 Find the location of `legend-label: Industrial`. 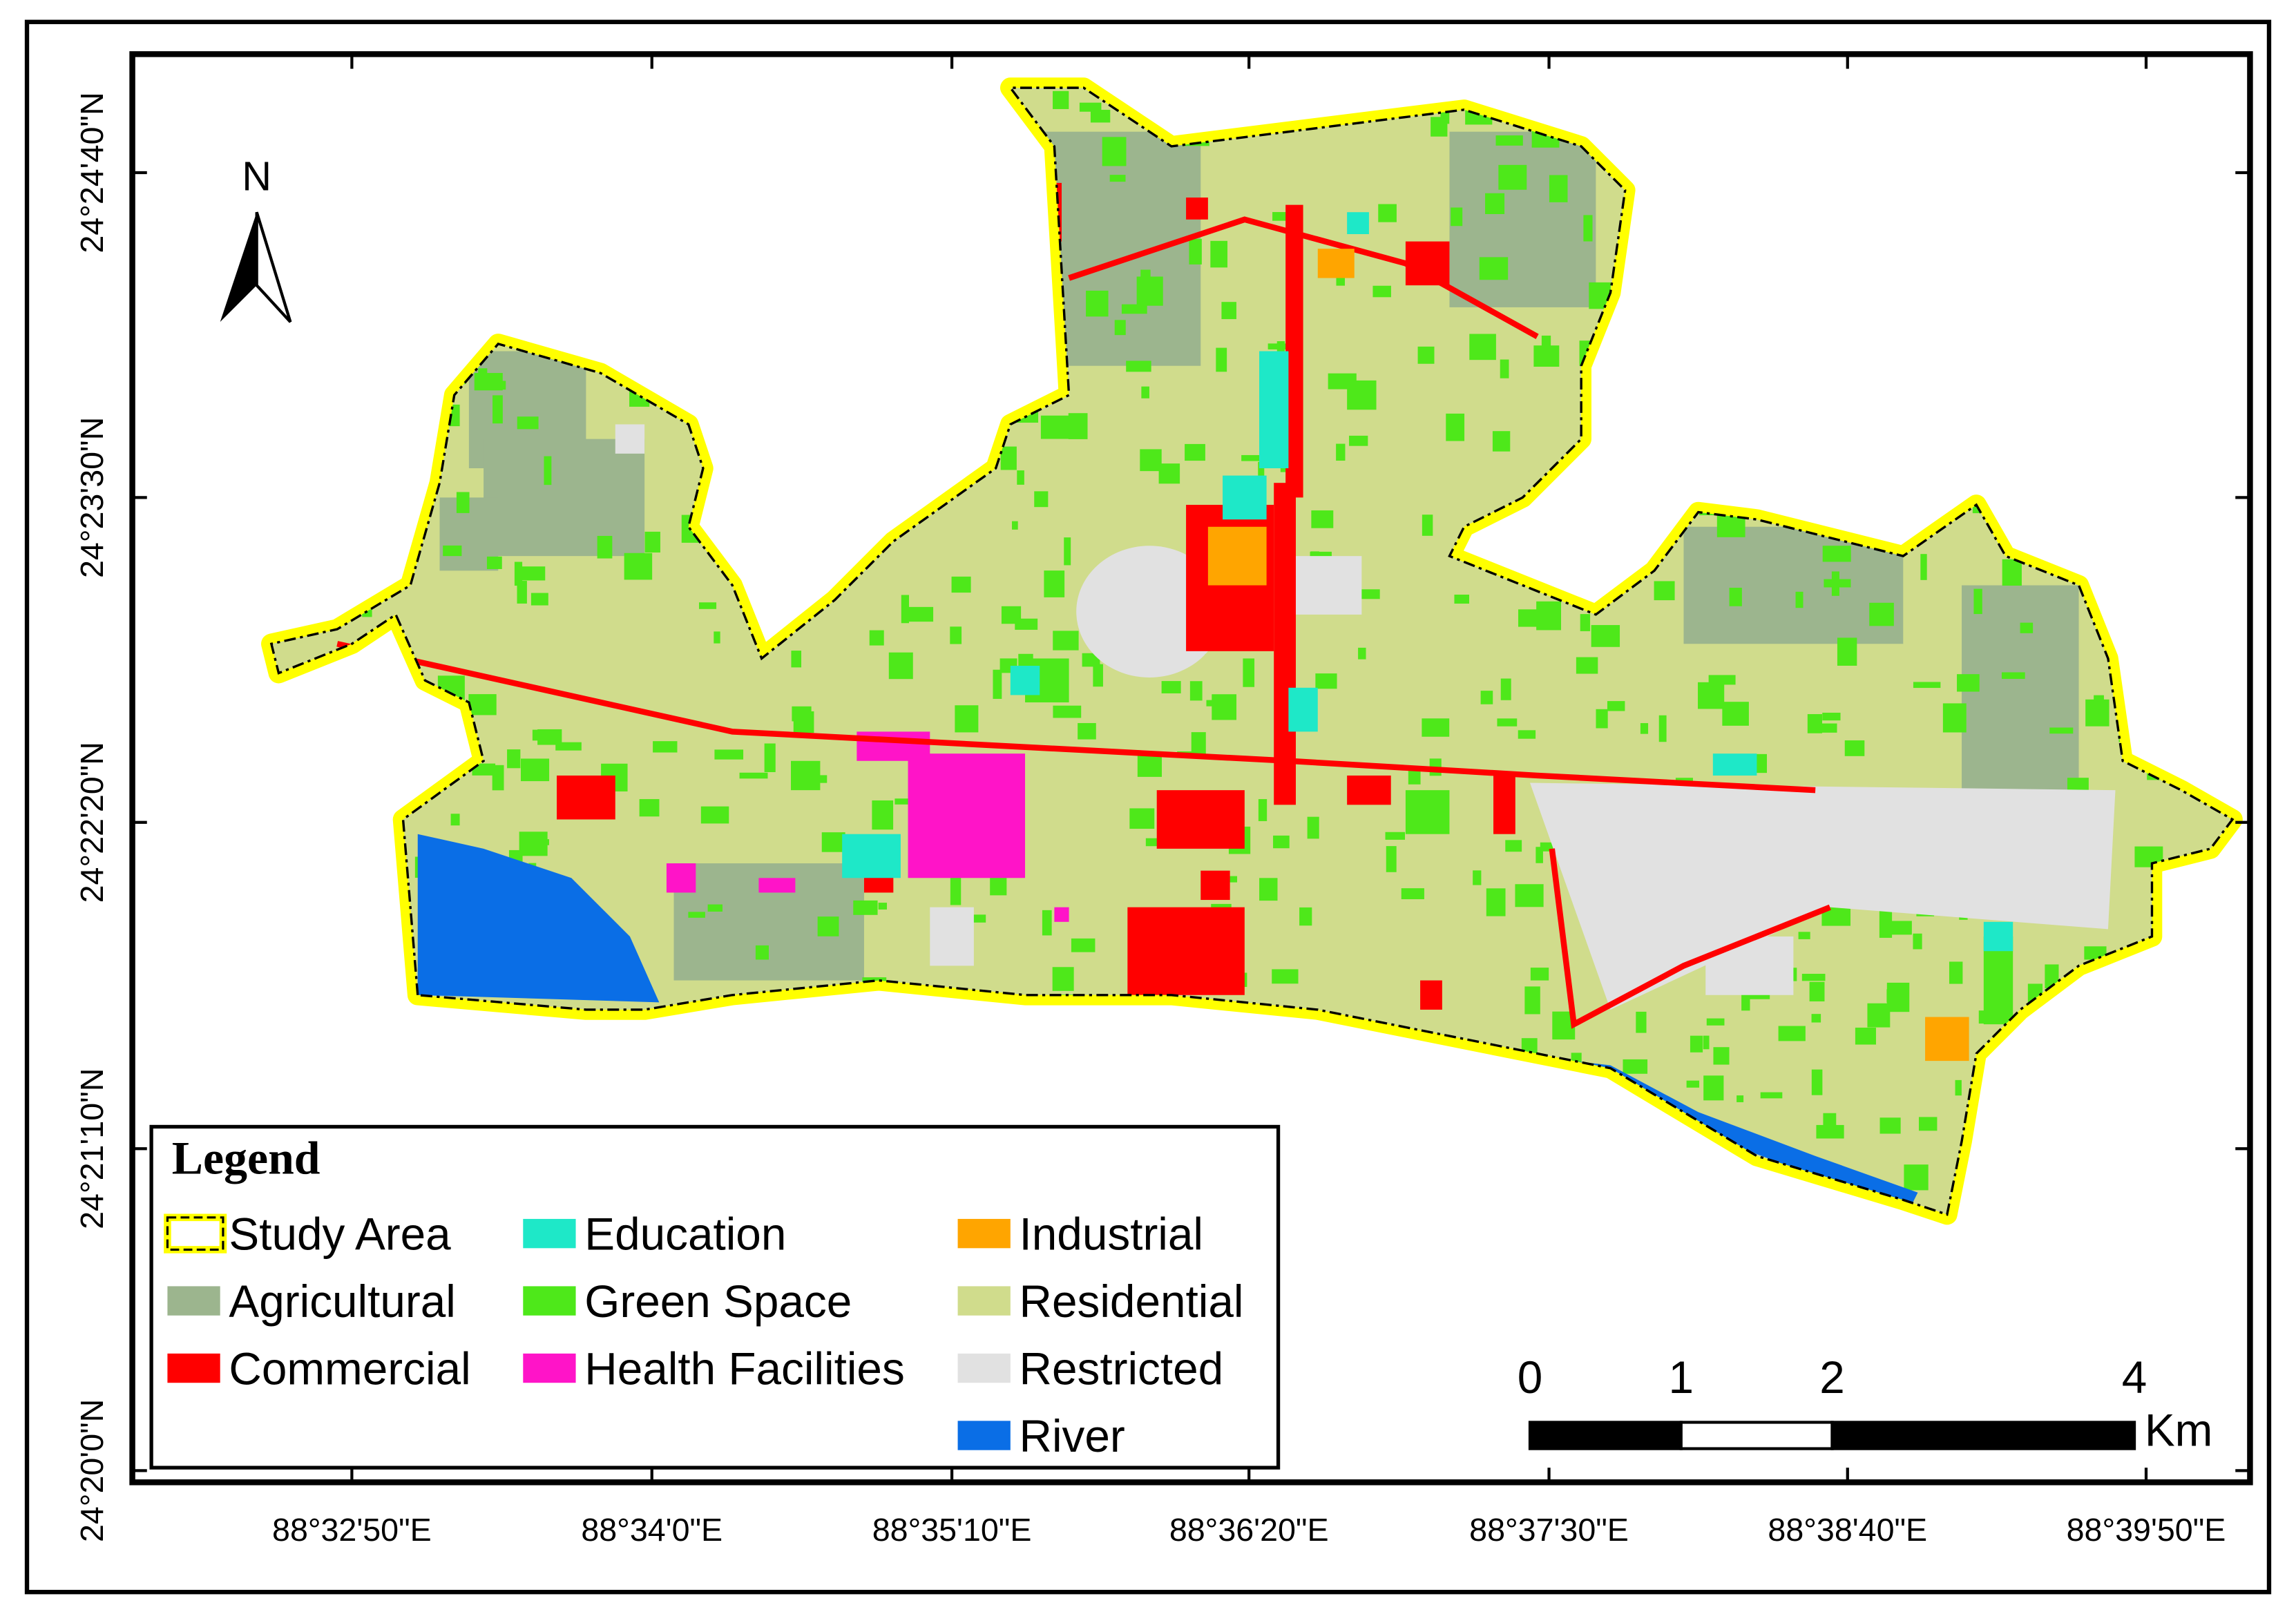

legend-label: Industrial is located at coordinates (1111, 1234).